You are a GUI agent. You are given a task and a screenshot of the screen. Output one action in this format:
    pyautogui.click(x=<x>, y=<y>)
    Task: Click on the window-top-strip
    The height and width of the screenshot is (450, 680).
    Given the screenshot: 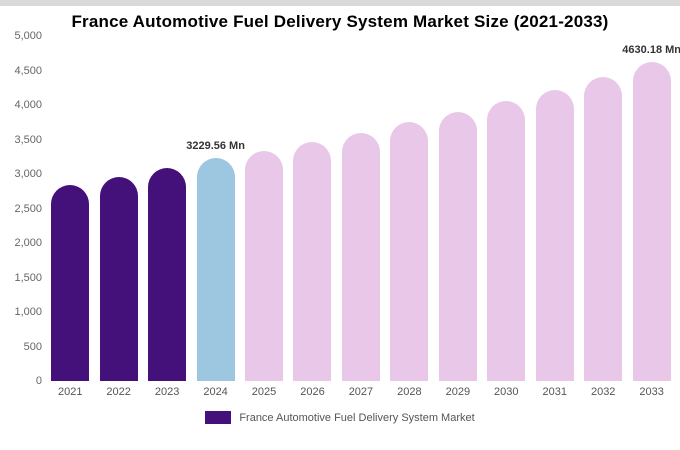 What is the action you would take?
    pyautogui.click(x=340, y=3)
    